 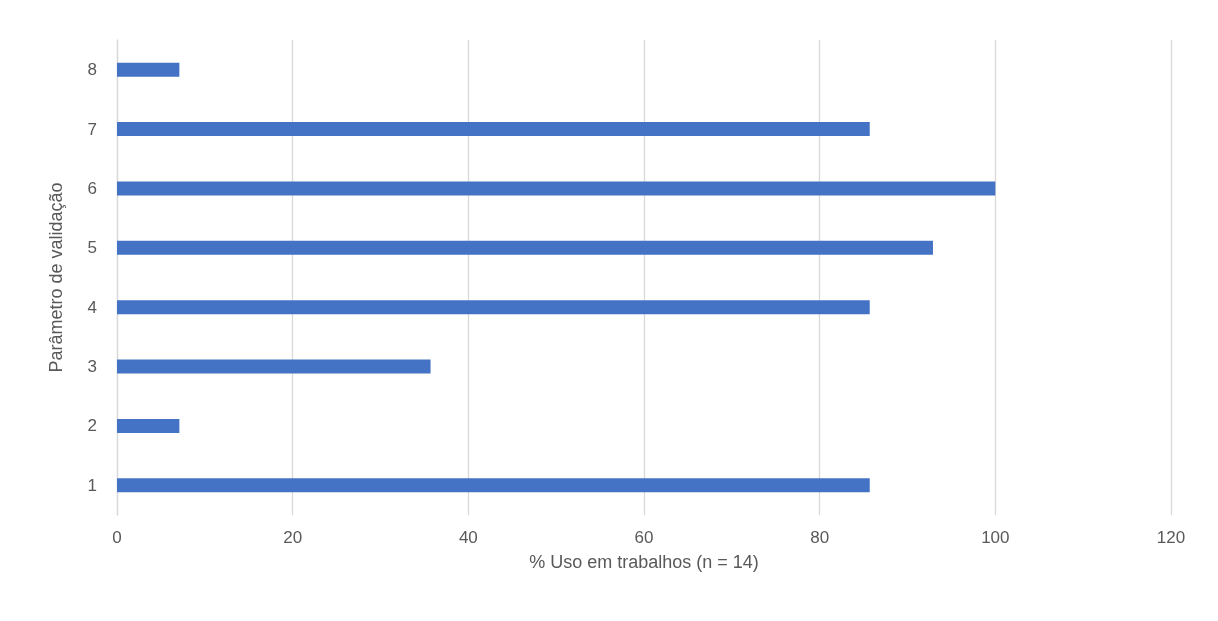 What do you see at coordinates (92, 367) in the screenshot?
I see `y-tick-label: 3` at bounding box center [92, 367].